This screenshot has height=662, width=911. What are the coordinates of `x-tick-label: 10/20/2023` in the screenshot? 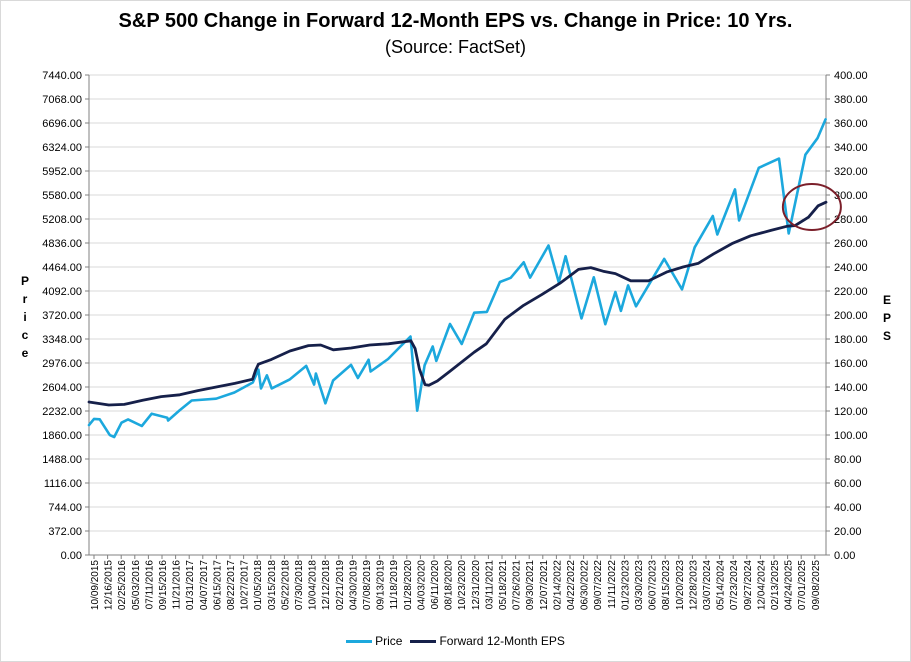 It's located at (680, 585).